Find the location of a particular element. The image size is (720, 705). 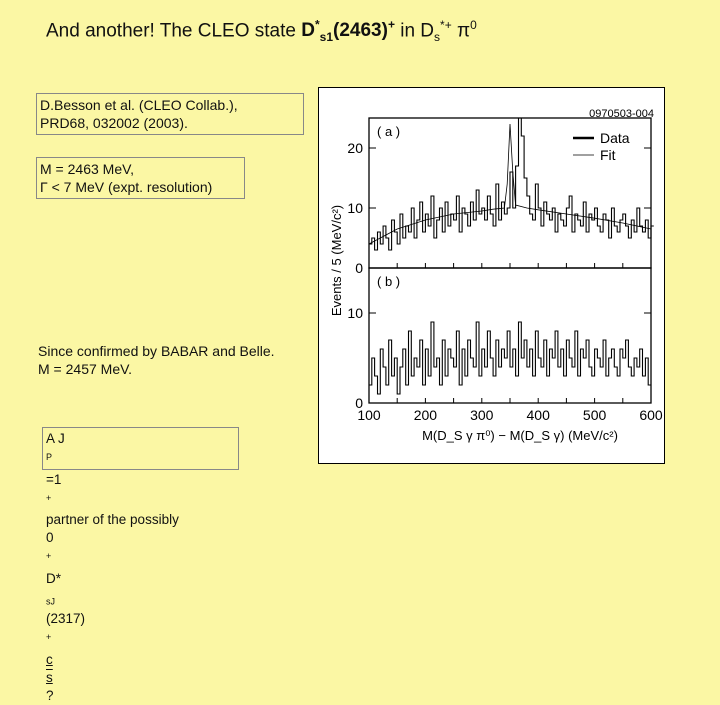

x-tick-label-400: 400 is located at coordinates (539, 415).